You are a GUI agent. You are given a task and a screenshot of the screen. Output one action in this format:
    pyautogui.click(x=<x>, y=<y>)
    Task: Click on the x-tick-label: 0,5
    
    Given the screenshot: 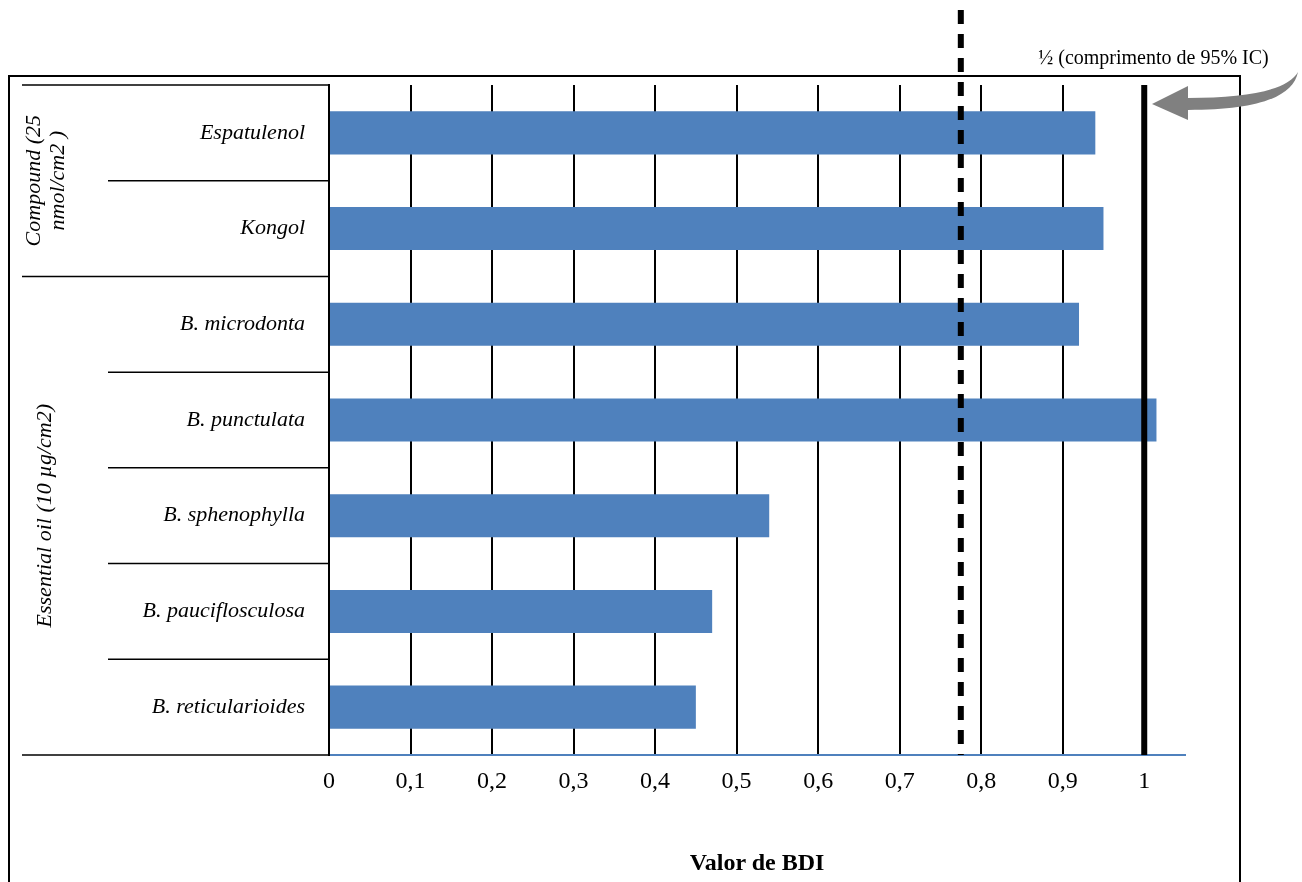 What is the action you would take?
    pyautogui.click(x=736, y=779)
    